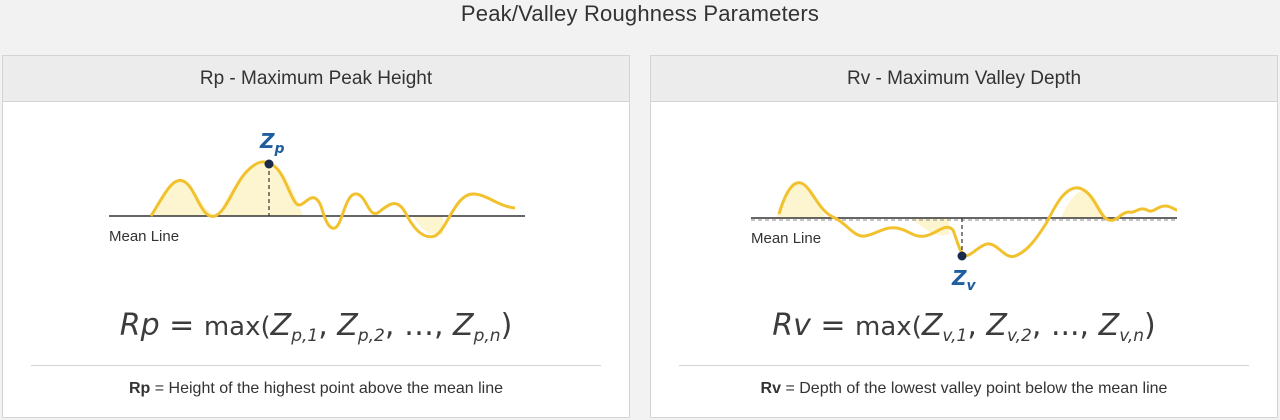  I want to click on rp-formula-sep-1: ,, so click(328, 325).